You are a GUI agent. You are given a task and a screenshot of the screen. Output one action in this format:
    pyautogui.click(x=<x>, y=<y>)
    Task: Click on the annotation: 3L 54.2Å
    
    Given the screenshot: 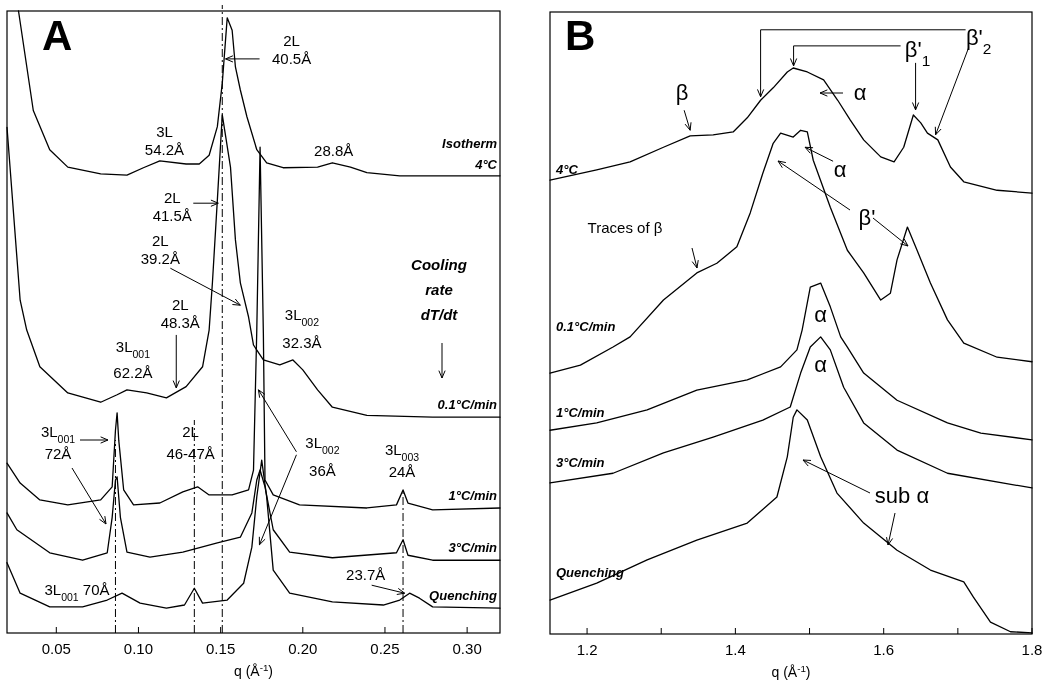 What is the action you would take?
    pyautogui.click(x=164, y=140)
    